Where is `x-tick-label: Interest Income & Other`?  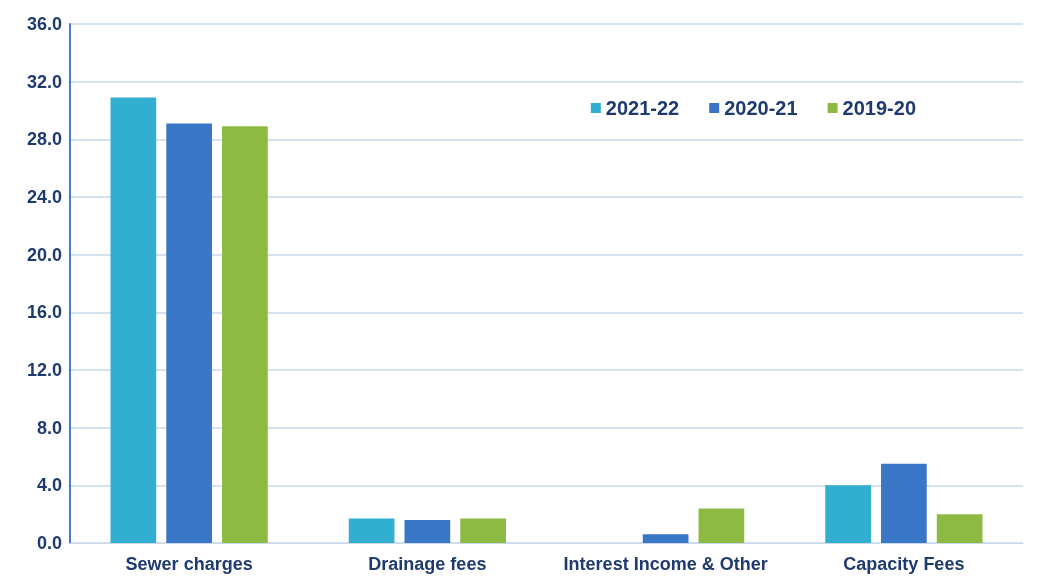 x-tick-label: Interest Income & Other is located at coordinates (665, 564).